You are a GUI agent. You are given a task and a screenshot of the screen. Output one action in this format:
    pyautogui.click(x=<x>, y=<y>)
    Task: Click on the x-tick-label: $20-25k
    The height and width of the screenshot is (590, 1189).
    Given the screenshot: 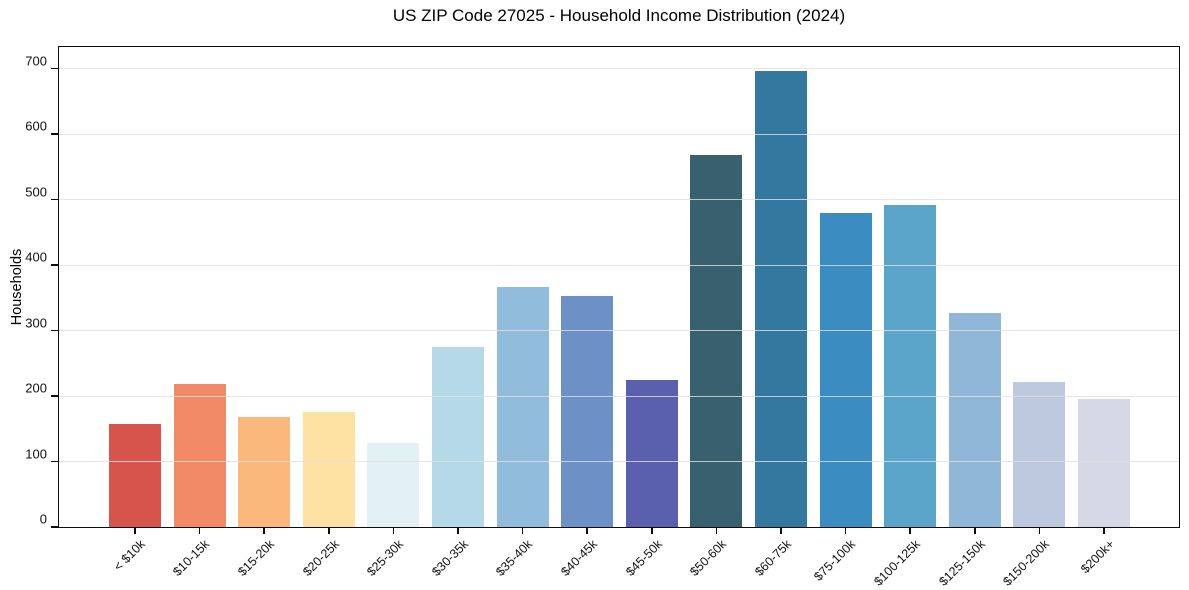 What is the action you would take?
    pyautogui.click(x=320, y=558)
    